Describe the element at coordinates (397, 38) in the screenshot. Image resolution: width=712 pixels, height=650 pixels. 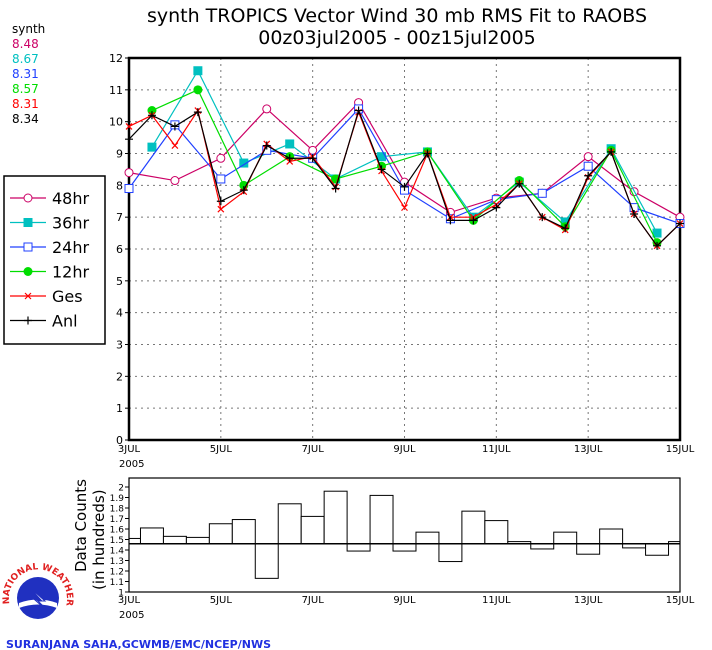
I see `chart-subtitle: 00z03jul2005 - 00z15jul2005` at that location.